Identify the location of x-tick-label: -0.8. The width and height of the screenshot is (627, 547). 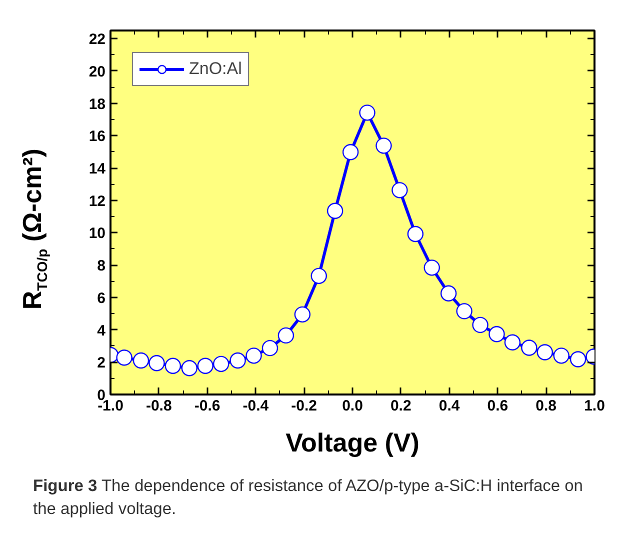
(159, 406).